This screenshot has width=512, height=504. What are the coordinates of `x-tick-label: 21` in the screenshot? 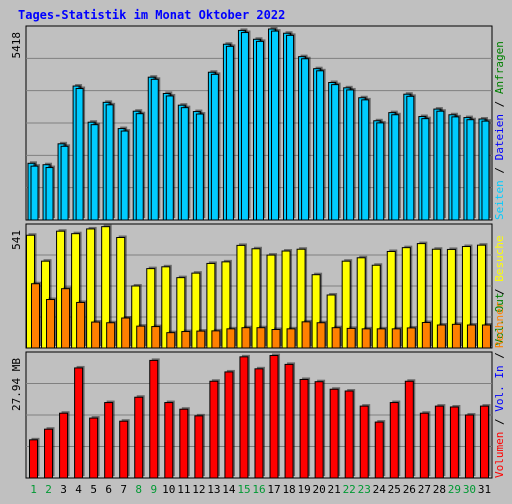 It's located at (334, 489).